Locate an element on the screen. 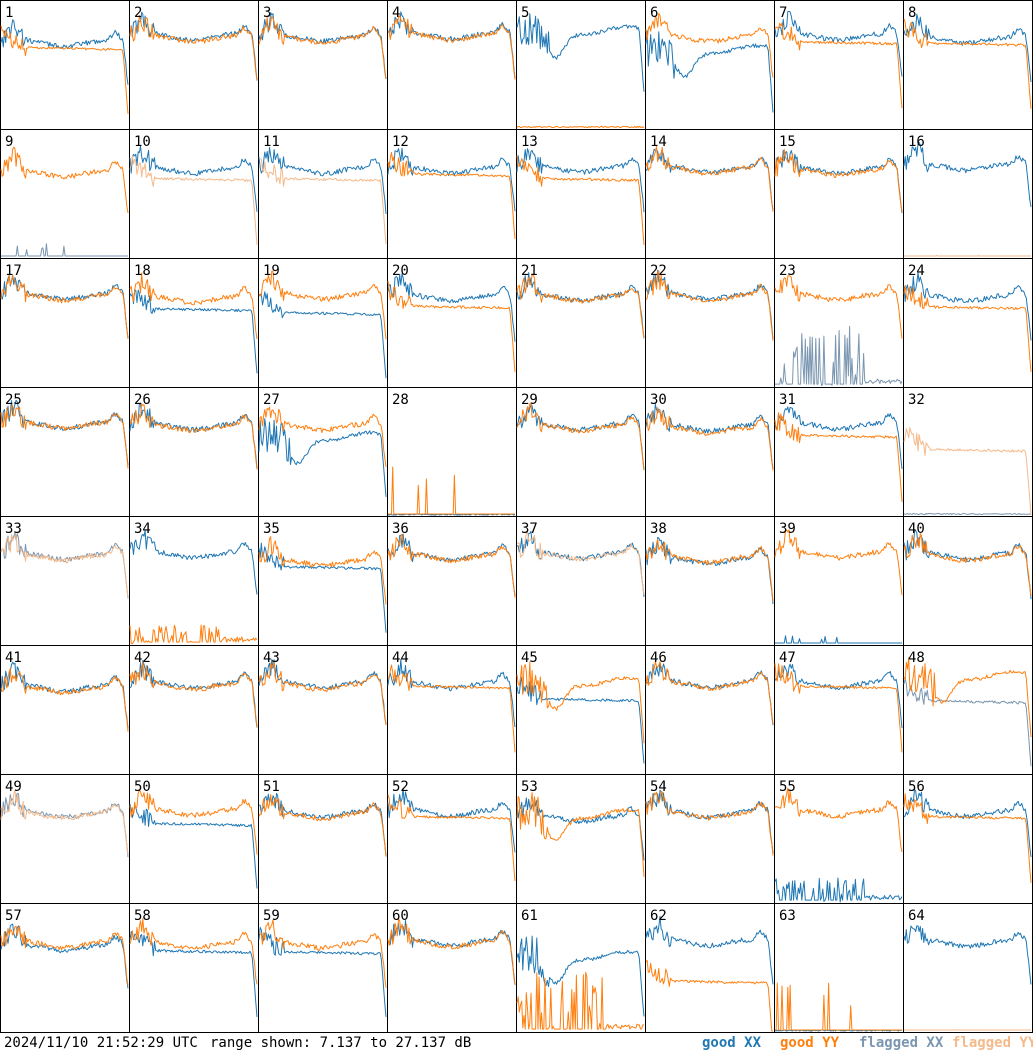  legend-flagged-xx: flagged XX is located at coordinates (901, 1043).